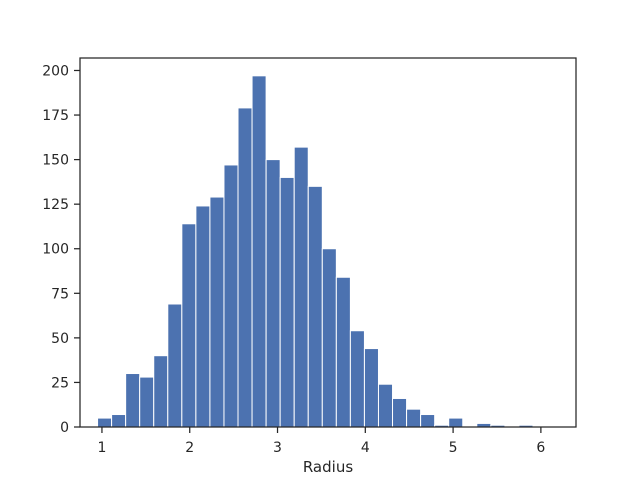  I want to click on x-tick-label: 6, so click(540, 448).